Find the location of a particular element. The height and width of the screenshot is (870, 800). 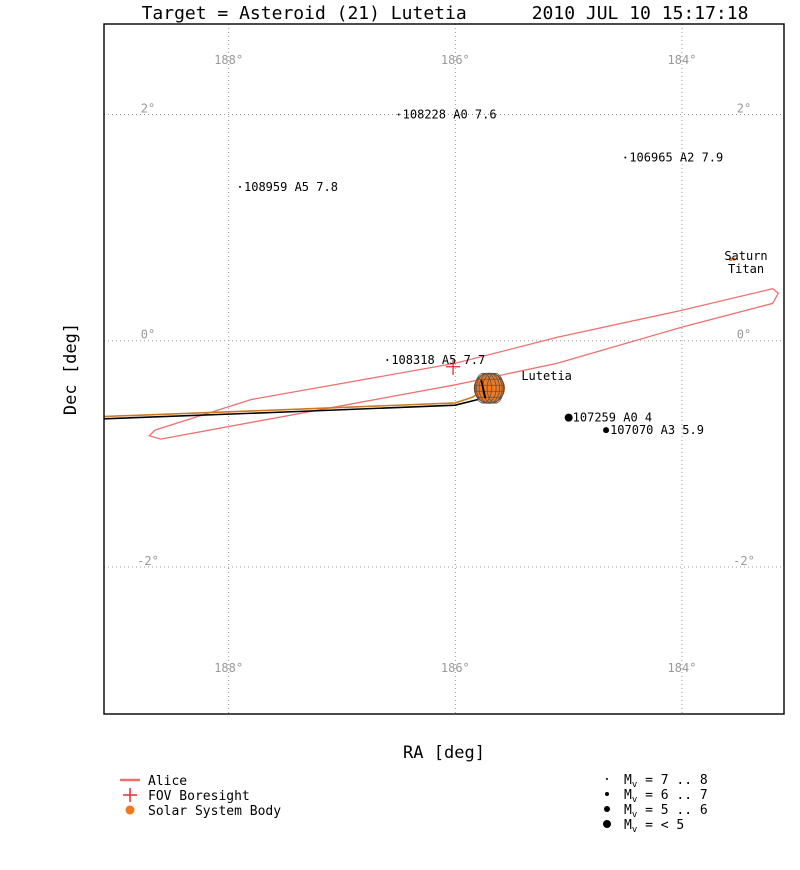

legend-left-label: Alice is located at coordinates (167, 781).